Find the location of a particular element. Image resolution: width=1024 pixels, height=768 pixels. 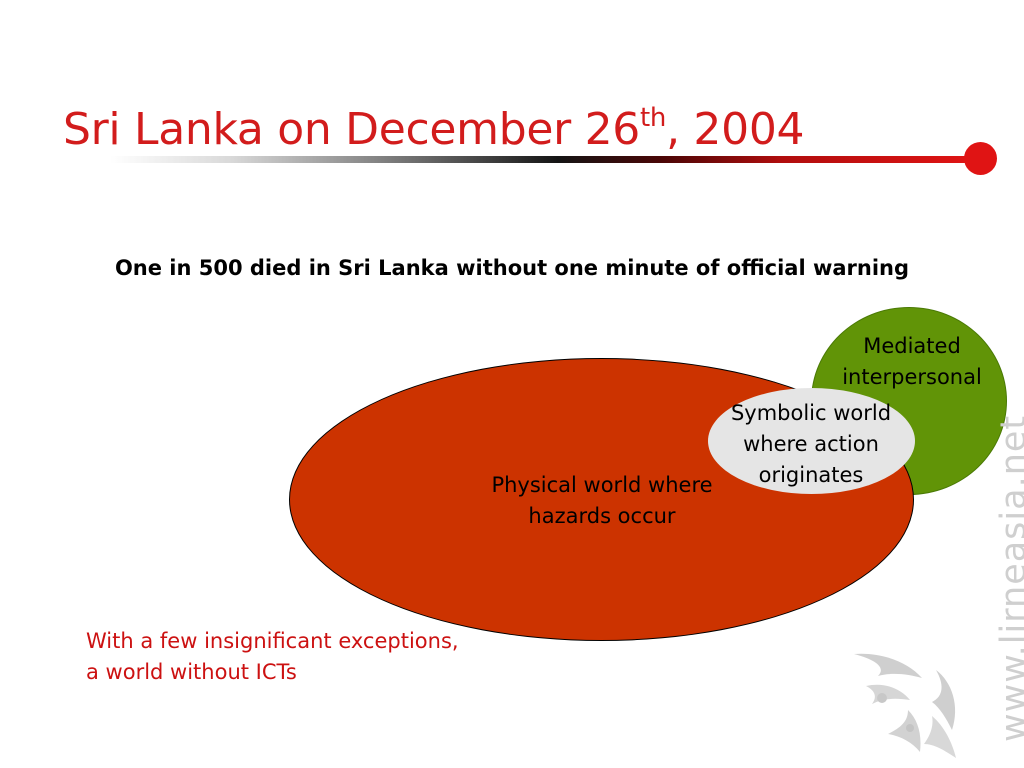

footnote-line2: a world without ICTs is located at coordinates (191, 672).